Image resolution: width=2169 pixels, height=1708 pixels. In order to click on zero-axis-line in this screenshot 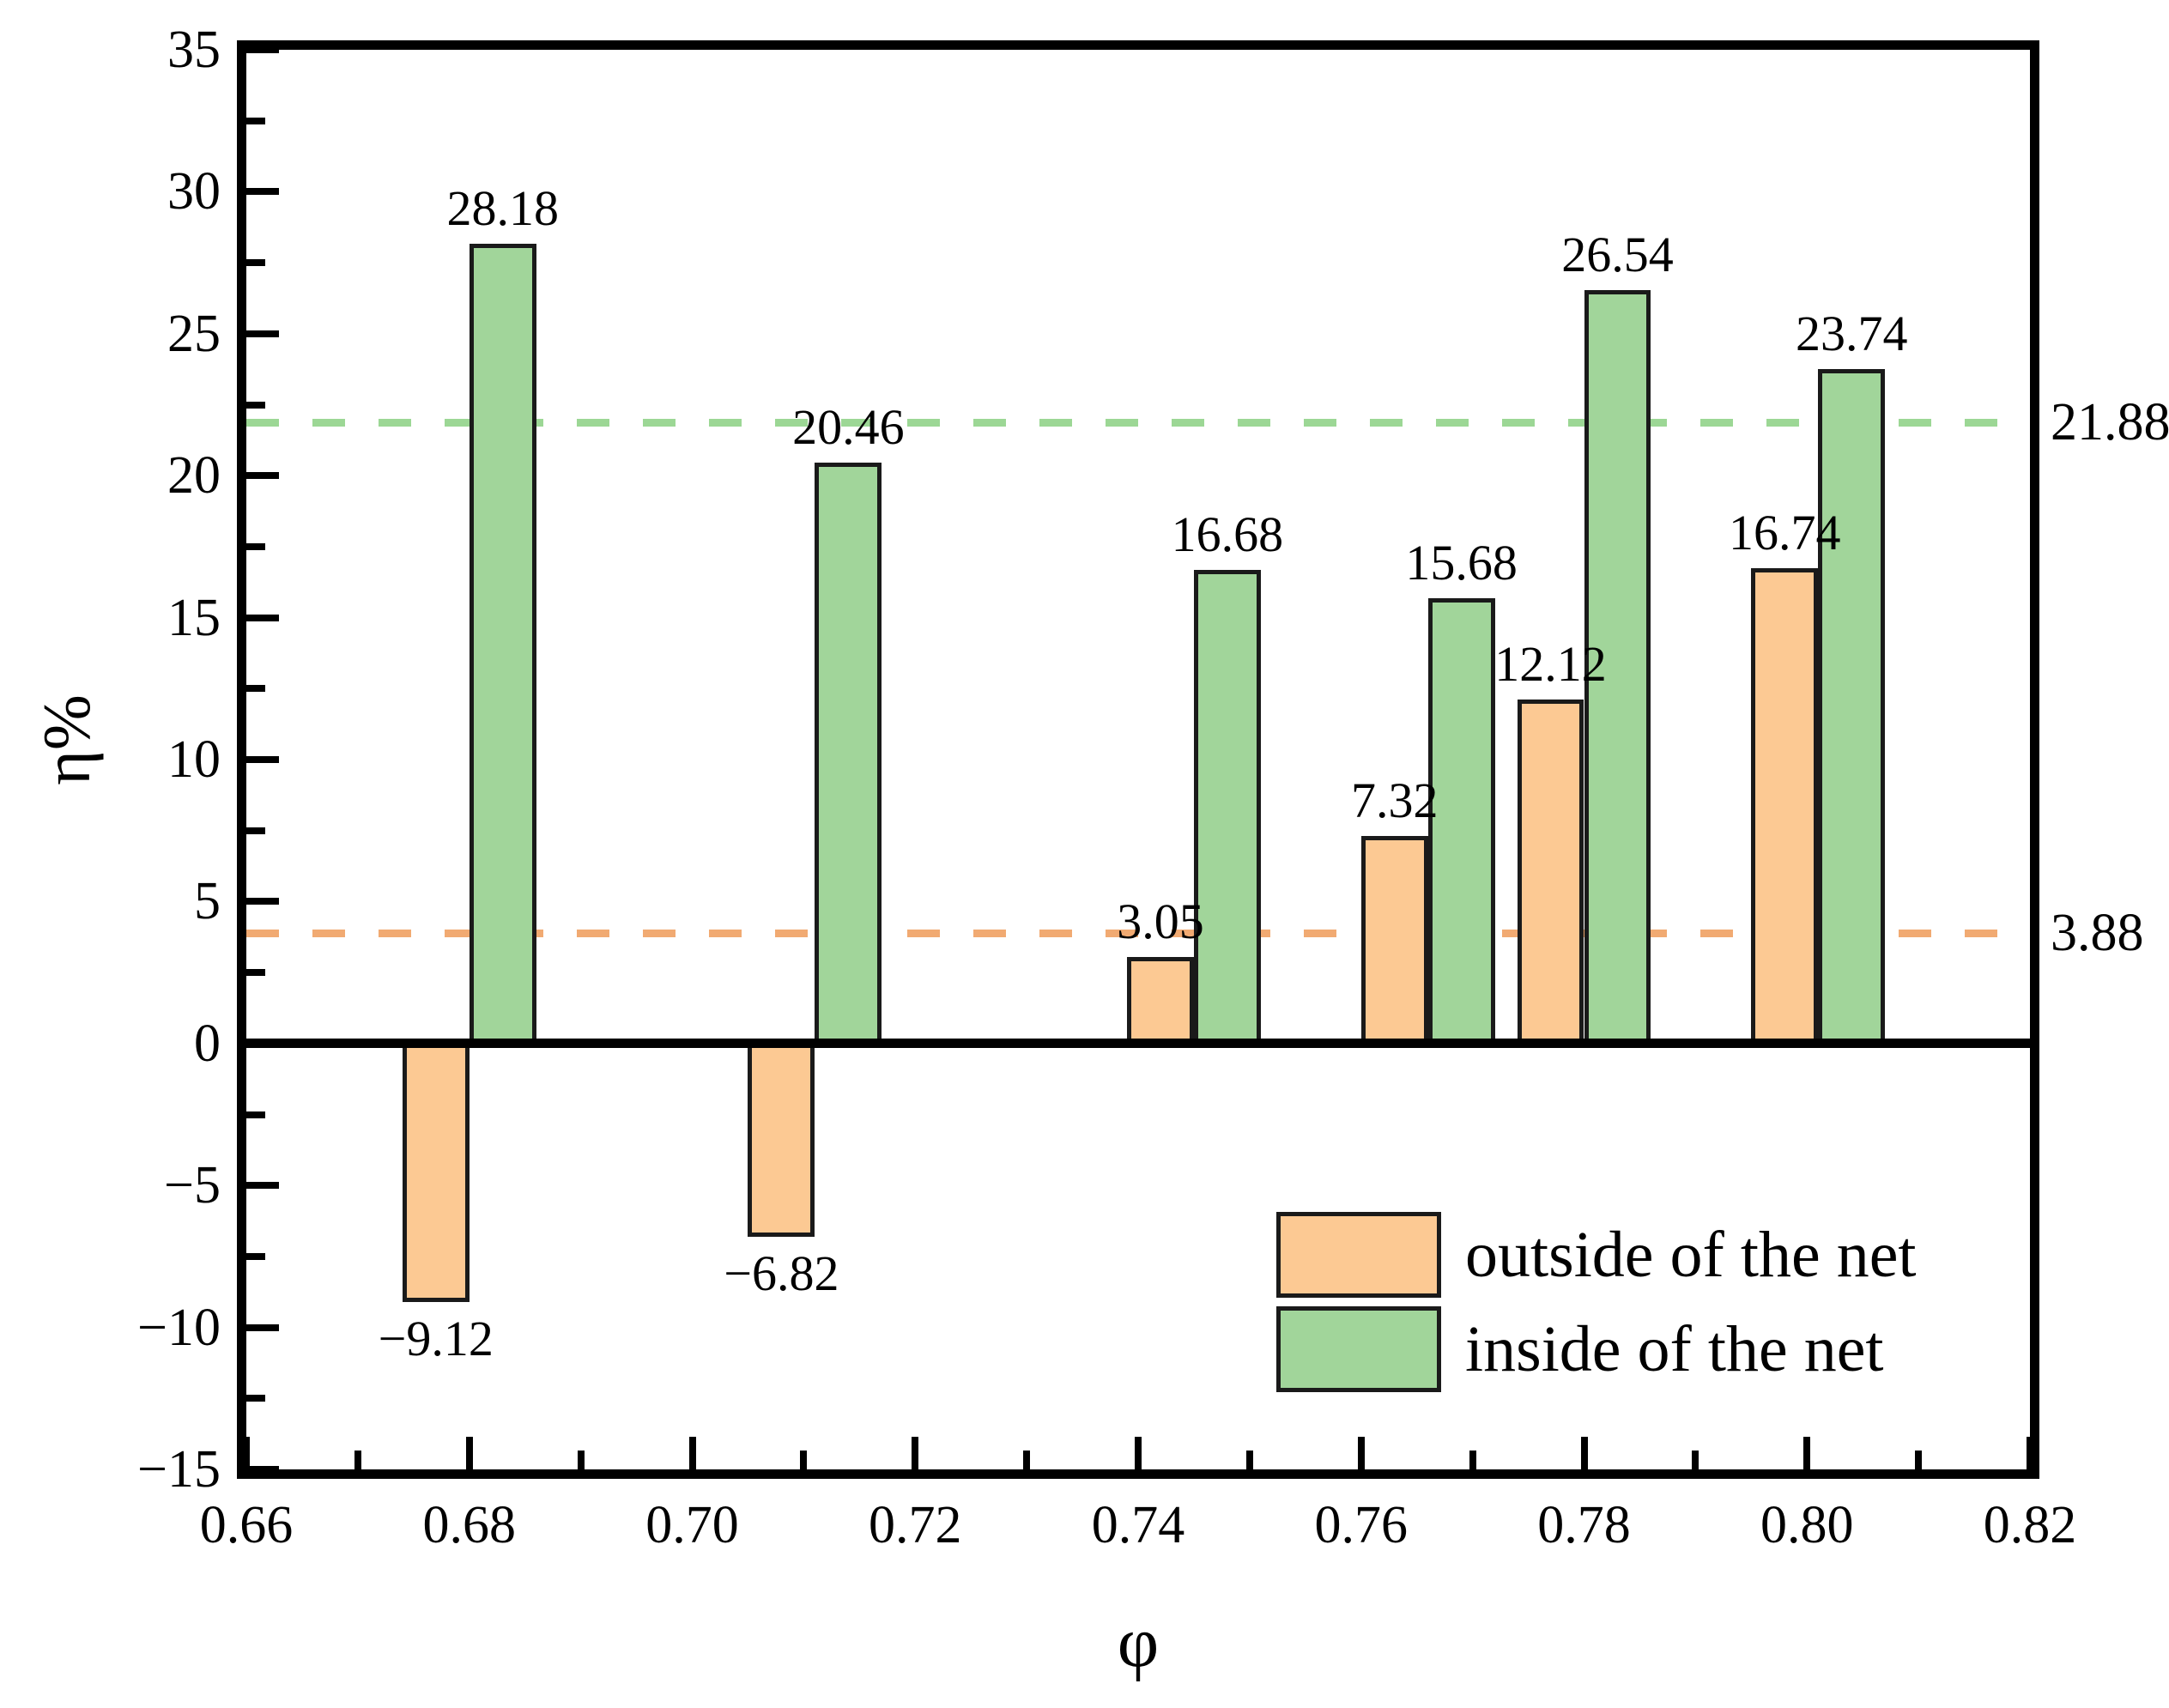, I will do `click(1138, 1044)`.